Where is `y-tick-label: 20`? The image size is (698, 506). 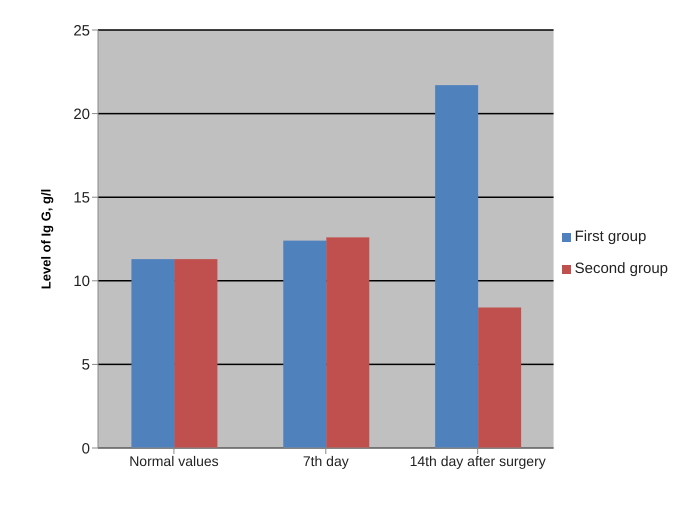
y-tick-label: 20 is located at coordinates (81, 114).